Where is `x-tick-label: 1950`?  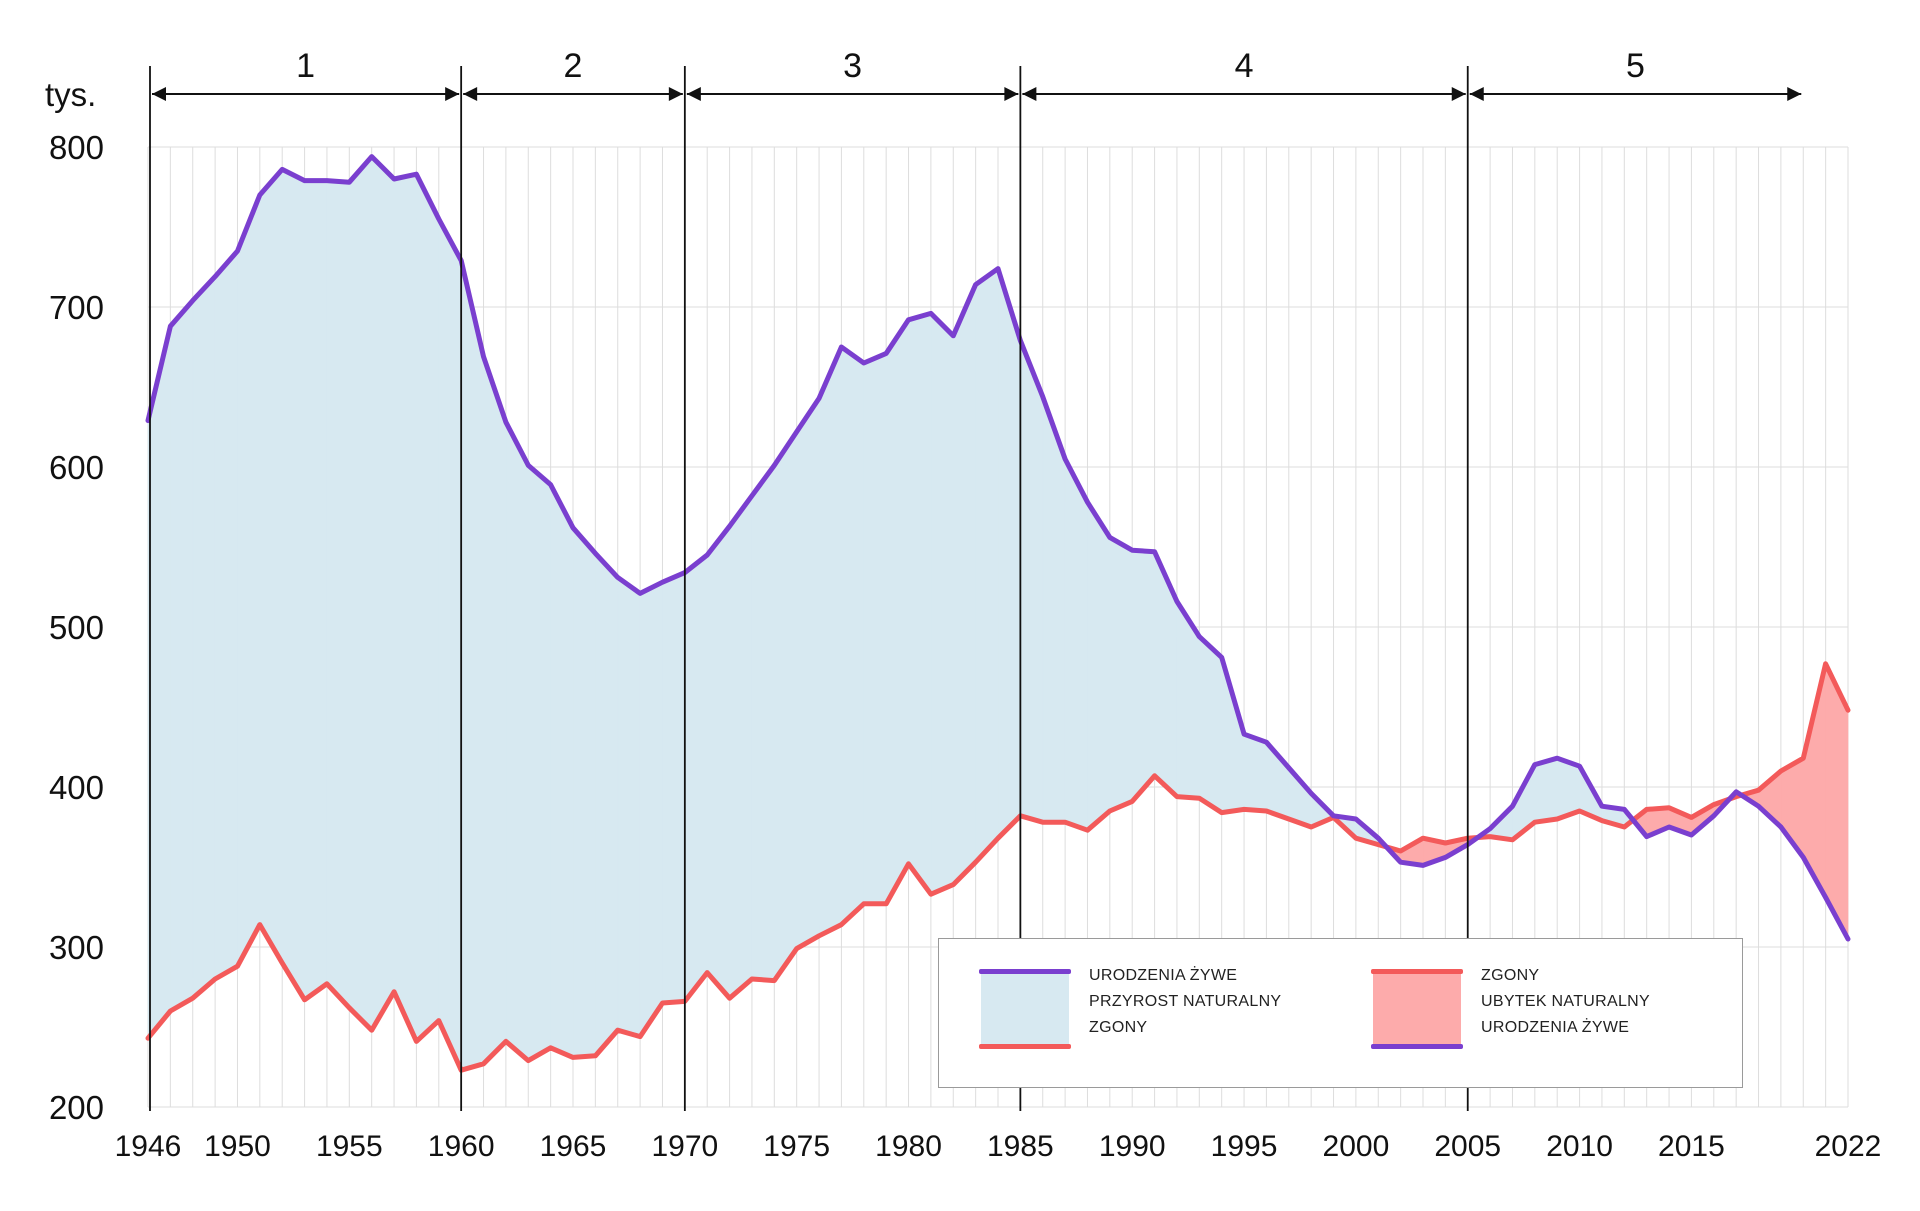 x-tick-label: 1950 is located at coordinates (237, 1146).